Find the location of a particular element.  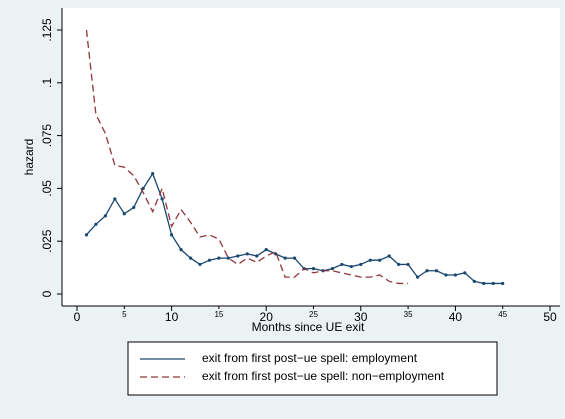

x-tick-label: 20 is located at coordinates (267, 317).